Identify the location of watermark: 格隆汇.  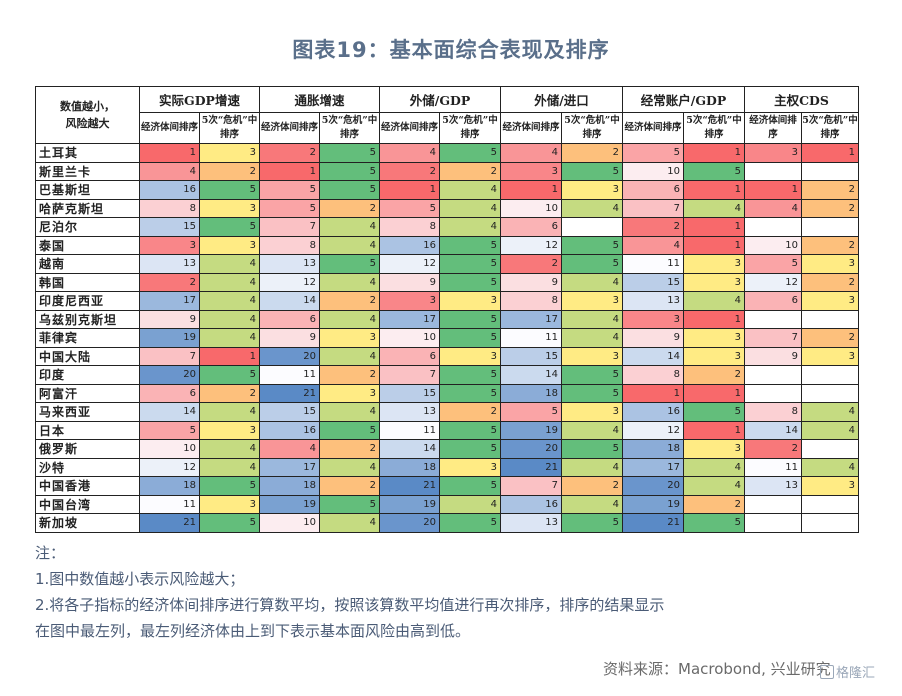
(847, 671).